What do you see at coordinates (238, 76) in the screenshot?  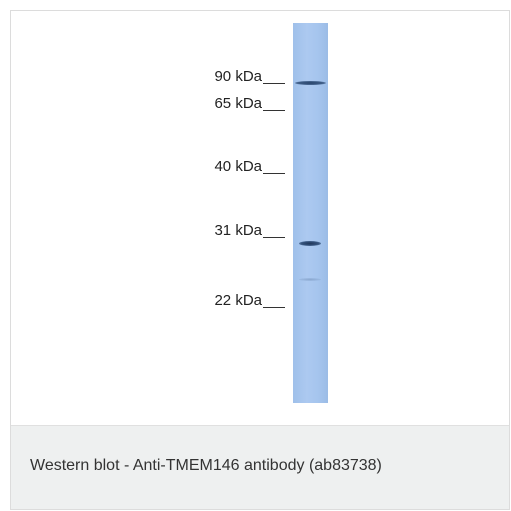 I see `marker-label: 90 kDa` at bounding box center [238, 76].